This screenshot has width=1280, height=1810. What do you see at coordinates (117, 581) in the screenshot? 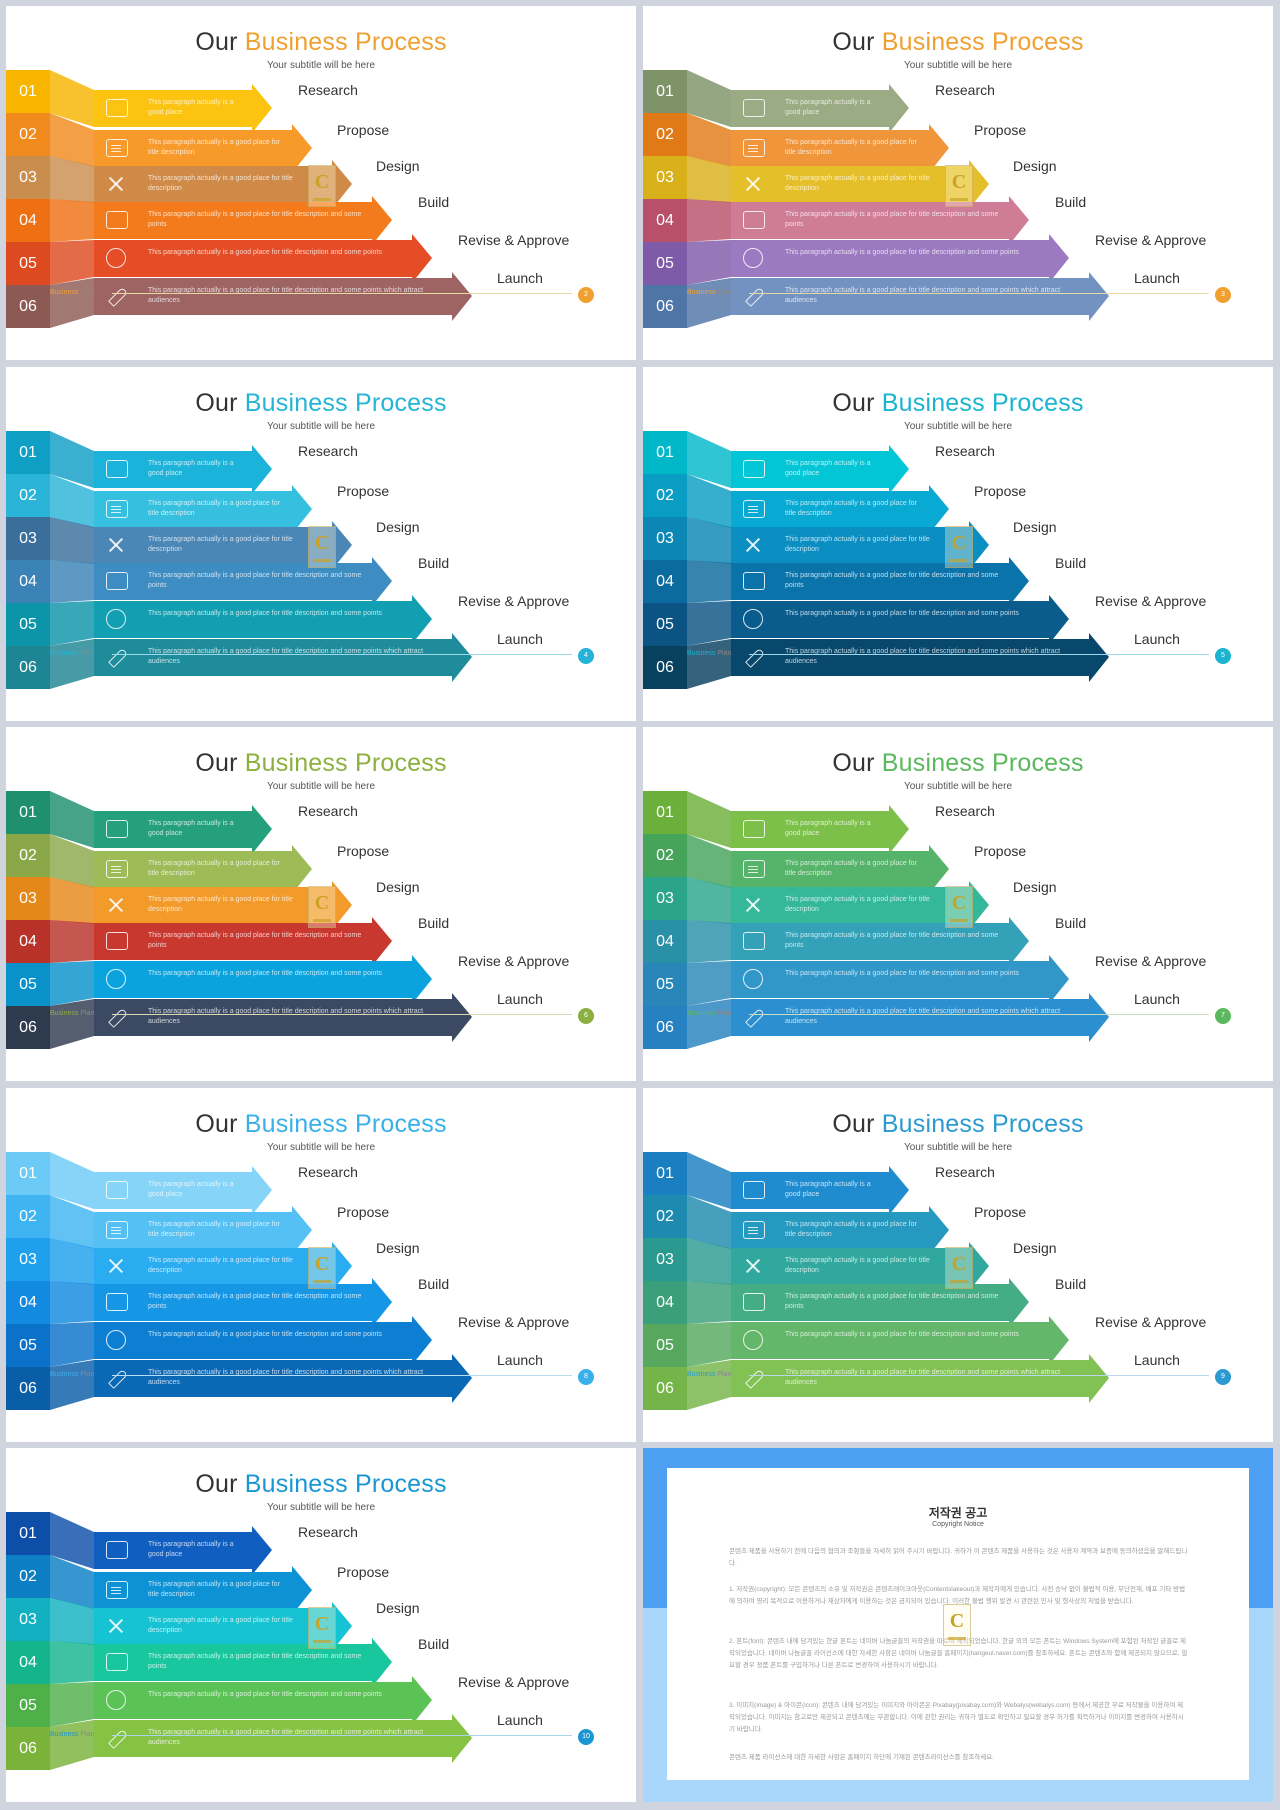
I see `monitor-code-icon` at bounding box center [117, 581].